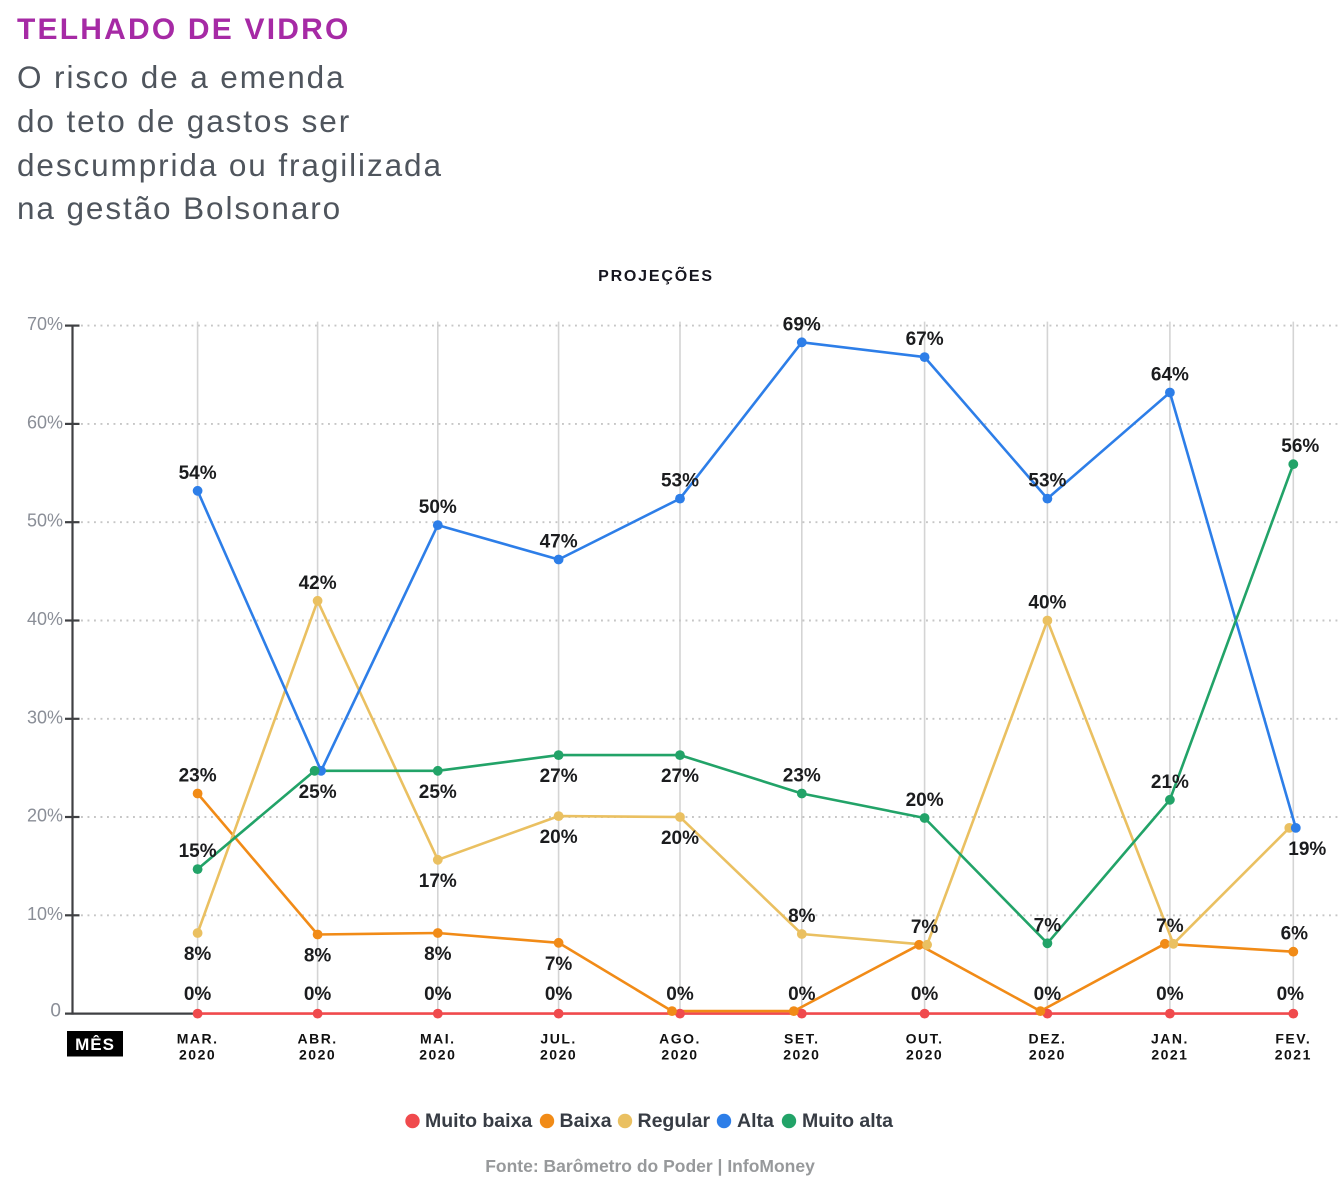  I want to click on svg-text: SET., so click(802, 1039).